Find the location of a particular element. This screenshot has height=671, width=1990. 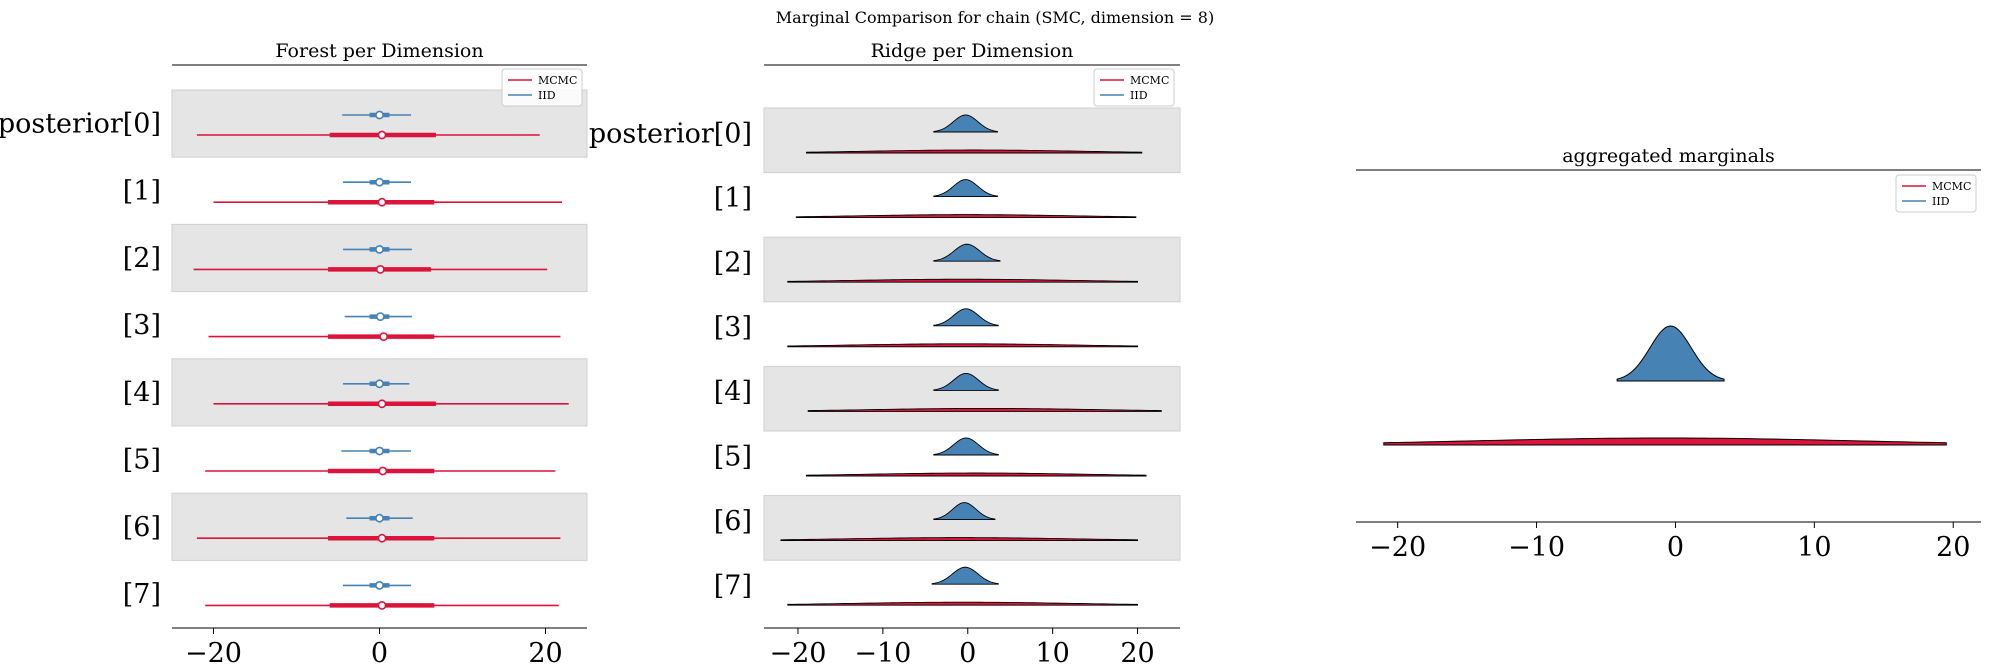

panel-title: Ridge per Dimension is located at coordinates (972, 51).